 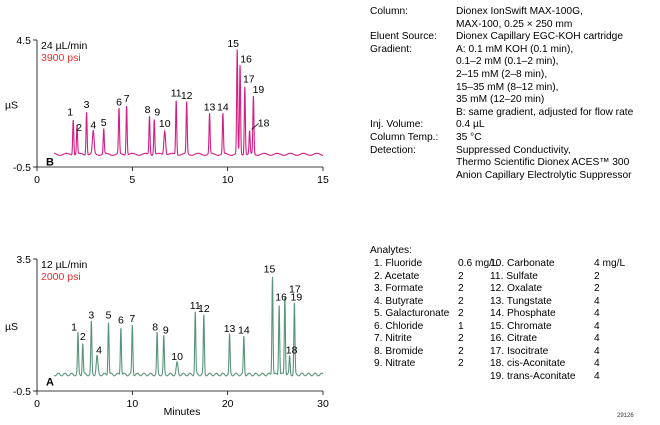 I want to click on condition-value: Dionex Capillary EGC-KOH cartridge, so click(x=540, y=37).